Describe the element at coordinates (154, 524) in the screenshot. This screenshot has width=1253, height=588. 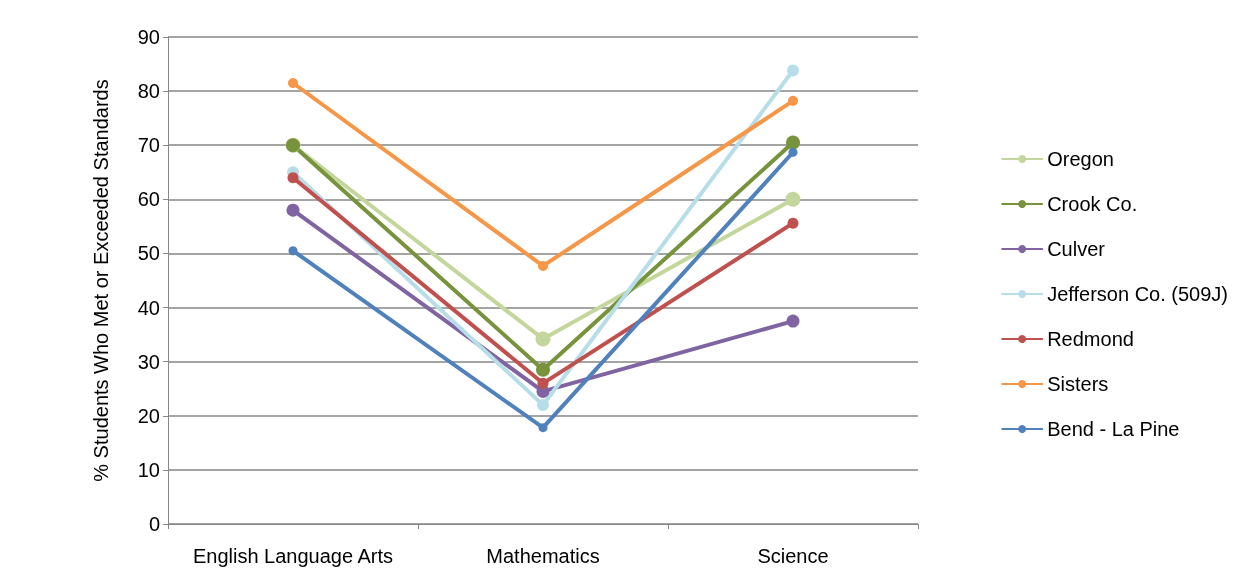
I see `y-tick-label: 0` at that location.